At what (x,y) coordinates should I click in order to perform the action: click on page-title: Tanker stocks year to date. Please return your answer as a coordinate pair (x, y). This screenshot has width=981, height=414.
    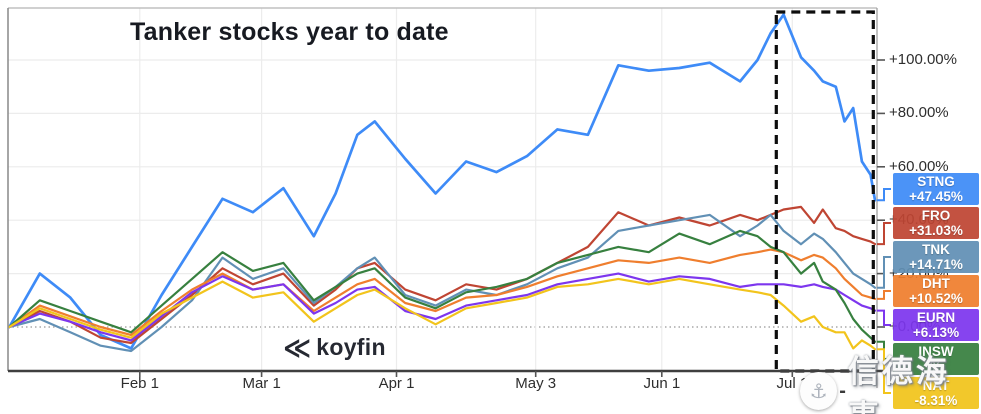
    Looking at the image, I should click on (289, 32).